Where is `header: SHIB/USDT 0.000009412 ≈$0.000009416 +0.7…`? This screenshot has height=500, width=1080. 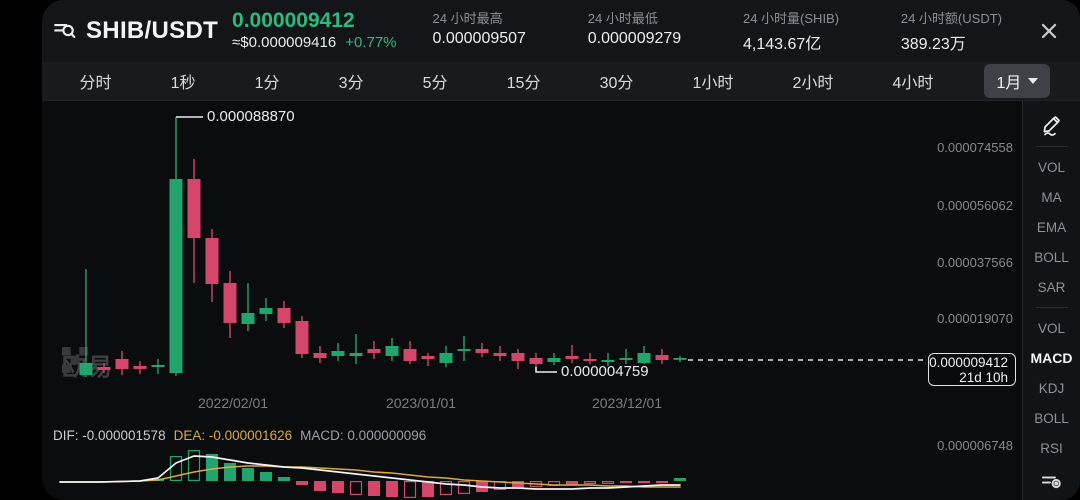 header: SHIB/USDT 0.000009412 ≈$0.000009416 +0.7… is located at coordinates (561, 31).